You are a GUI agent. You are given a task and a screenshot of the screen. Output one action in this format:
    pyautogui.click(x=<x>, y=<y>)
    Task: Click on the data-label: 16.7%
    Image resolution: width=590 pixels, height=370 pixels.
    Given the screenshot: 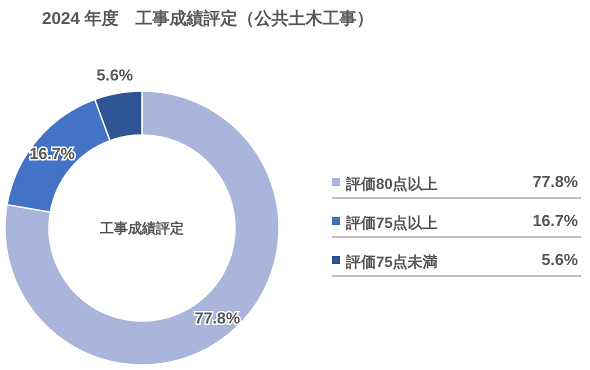 What is the action you would take?
    pyautogui.click(x=52, y=155)
    